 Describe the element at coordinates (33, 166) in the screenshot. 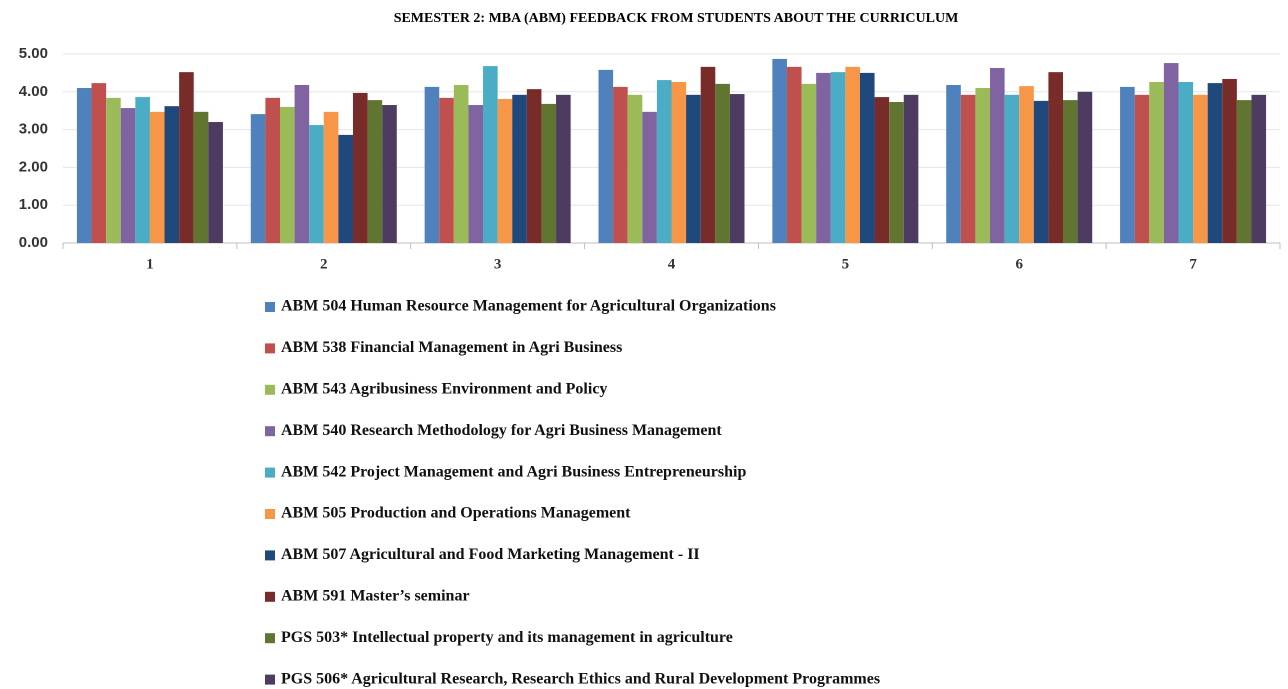

I see `y-tick-label: 2.00` at that location.